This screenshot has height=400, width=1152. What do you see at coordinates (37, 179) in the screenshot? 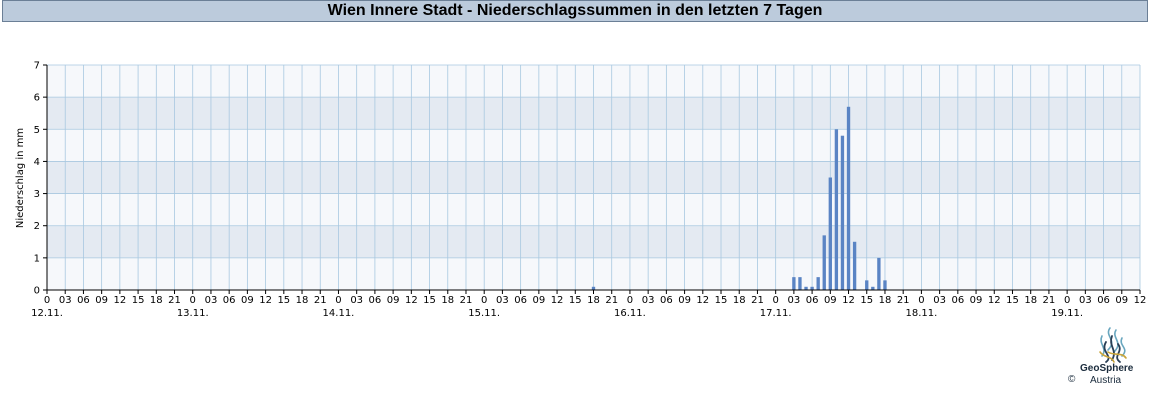
I see `y-tick-labels: 0 1 2 3 4 5 6 7` at bounding box center [37, 179].